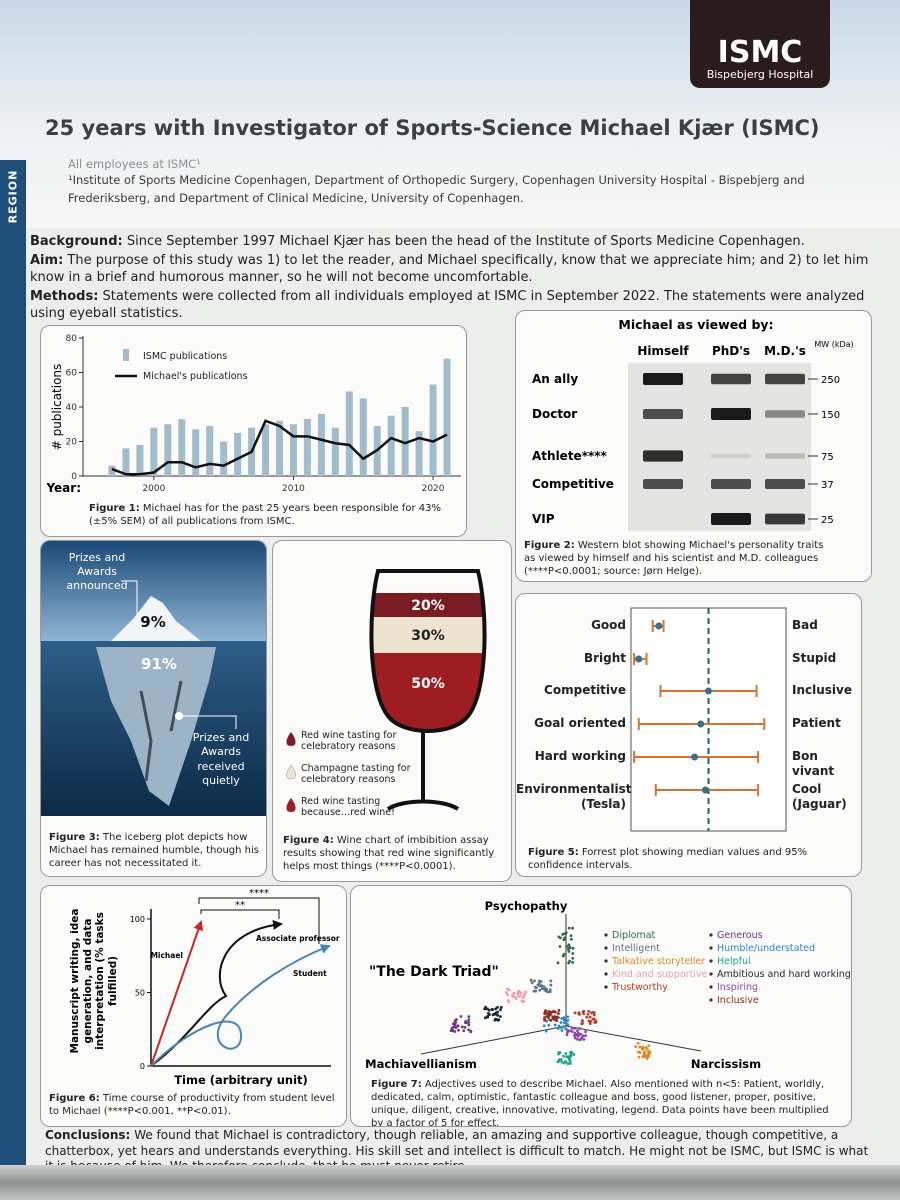  What do you see at coordinates (74, 477) in the screenshot?
I see `y-tick-label: 0` at bounding box center [74, 477].